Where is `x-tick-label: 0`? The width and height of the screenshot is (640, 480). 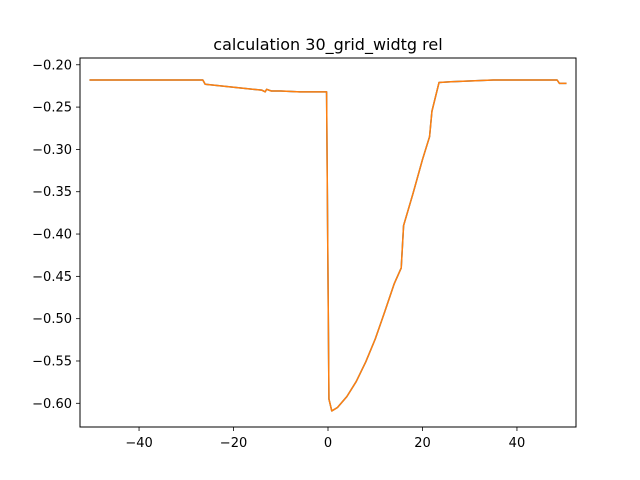 x-tick-label: 0 is located at coordinates (328, 443).